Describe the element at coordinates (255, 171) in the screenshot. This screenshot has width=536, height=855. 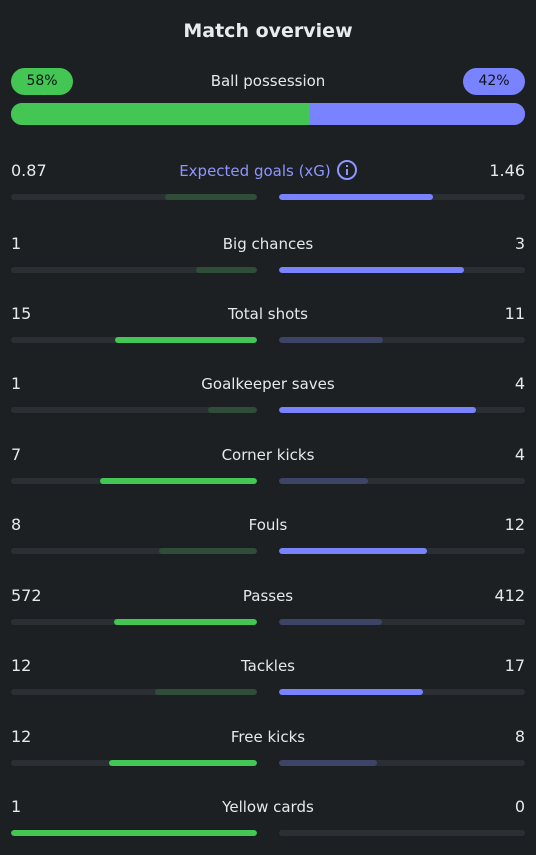
I see `stat-label-text: Expected goals (xG)` at that location.